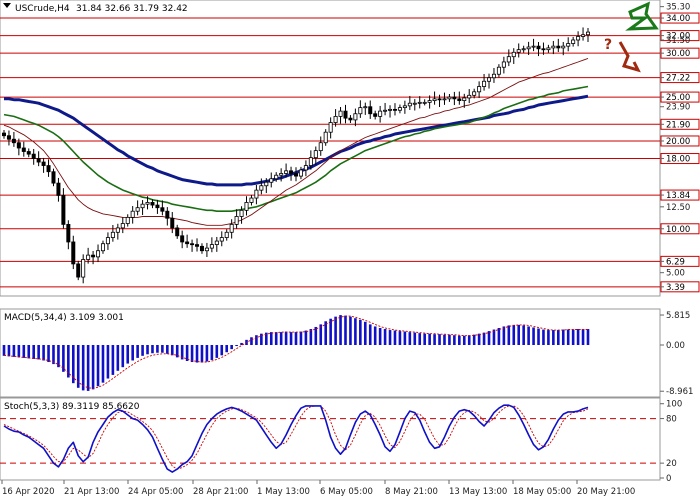 Image resolution: width=700 pixels, height=500 pixels. I want to click on price-axis-label: 10.00, so click(678, 230).